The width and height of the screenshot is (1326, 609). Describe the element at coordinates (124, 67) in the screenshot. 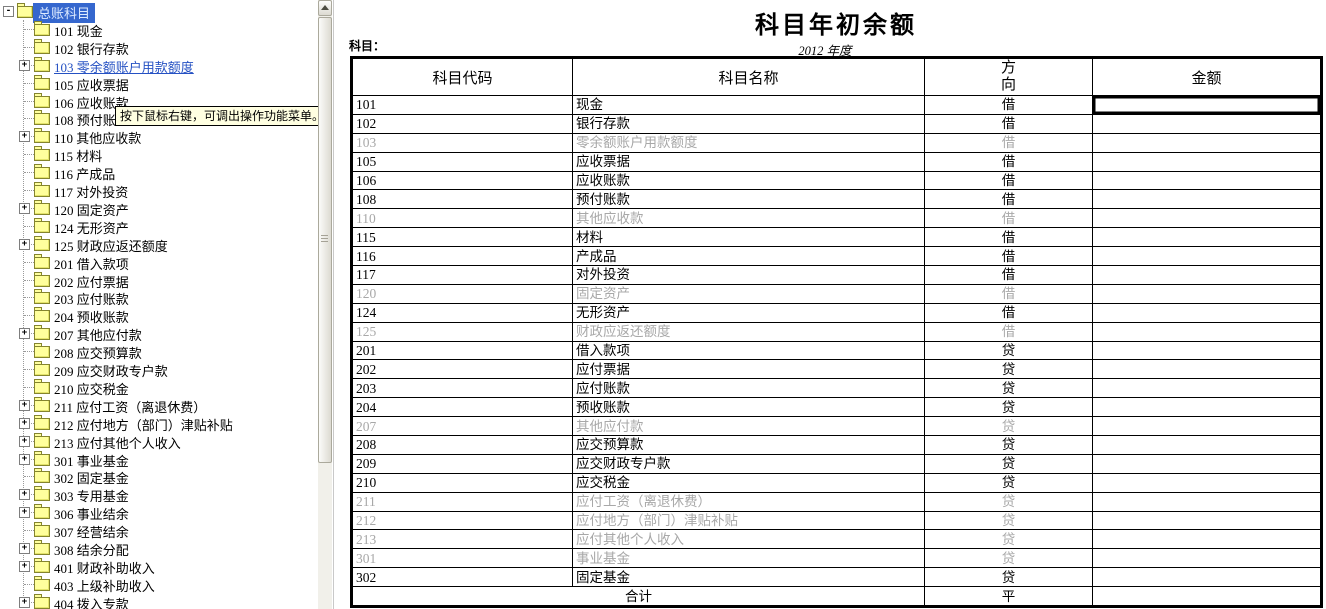

I see `tree-item-label: 103 零余额账户用款额度` at that location.